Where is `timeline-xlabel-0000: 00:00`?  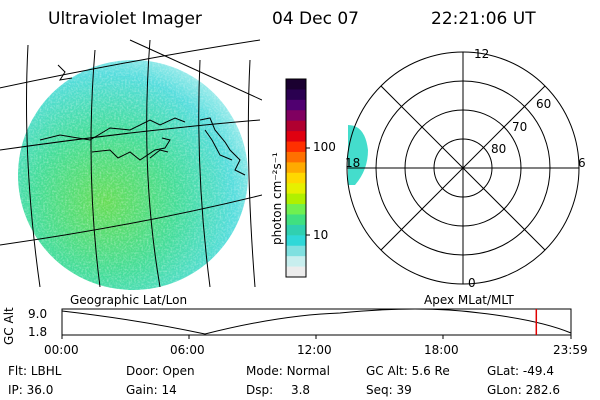
timeline-xlabel-0000: 00:00 is located at coordinates (61, 350).